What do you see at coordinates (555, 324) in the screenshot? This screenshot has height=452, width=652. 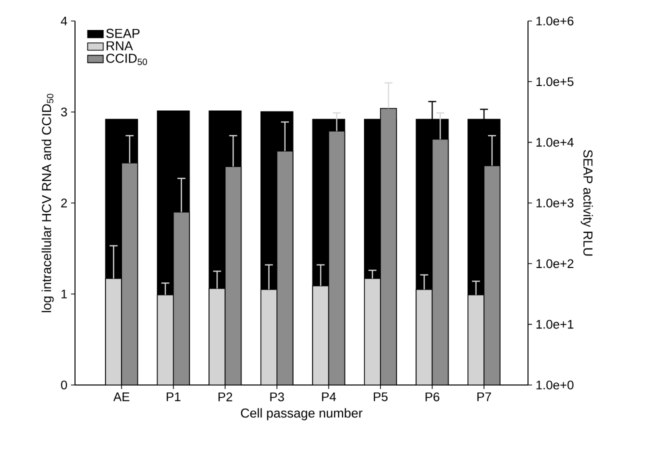 I see `y2-tick-label: 1.0e+1` at bounding box center [555, 324].